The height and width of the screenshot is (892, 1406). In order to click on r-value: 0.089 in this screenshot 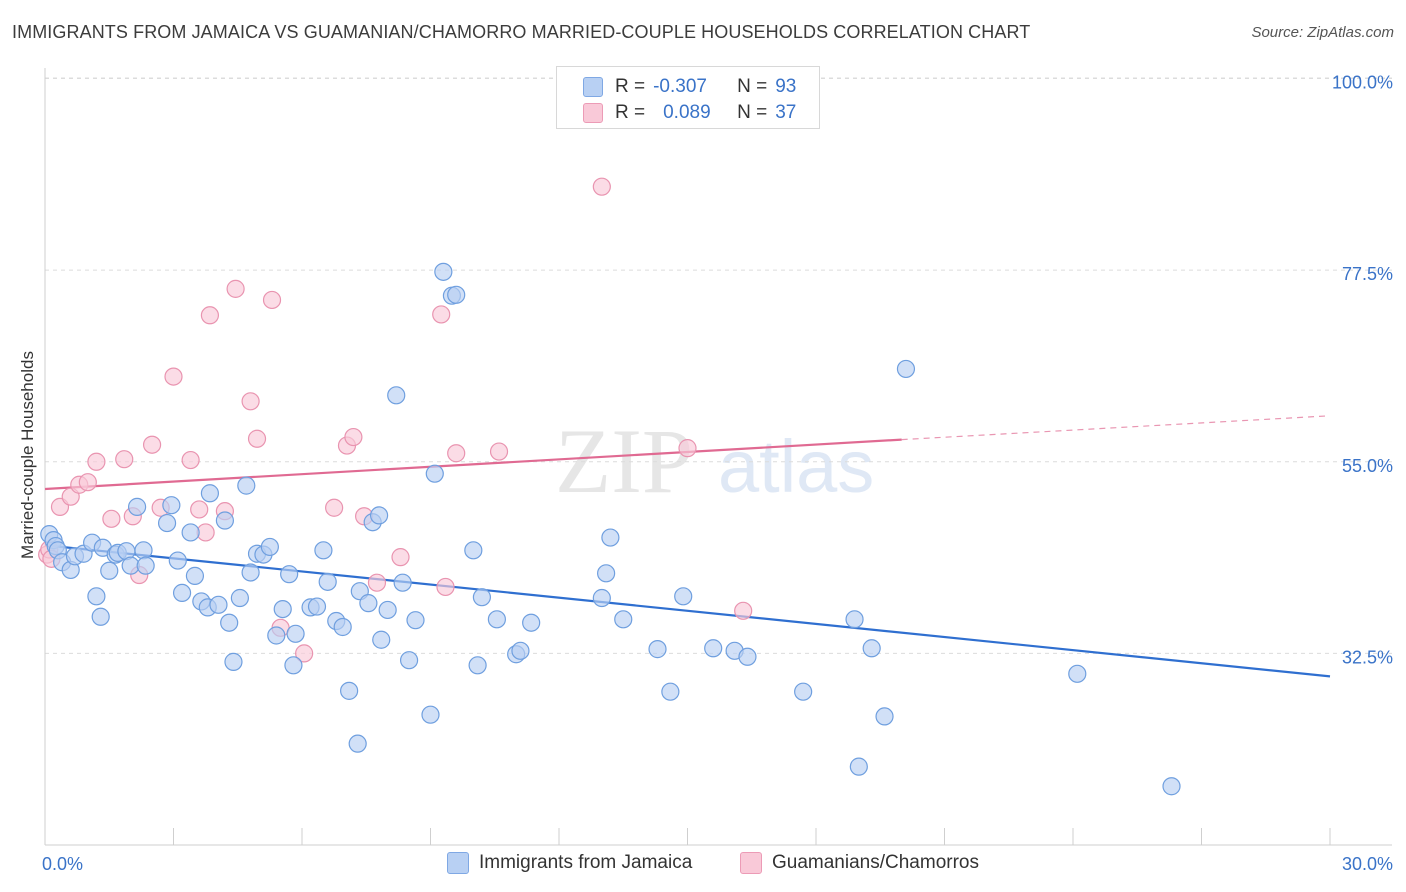, I will do `click(687, 112)`.